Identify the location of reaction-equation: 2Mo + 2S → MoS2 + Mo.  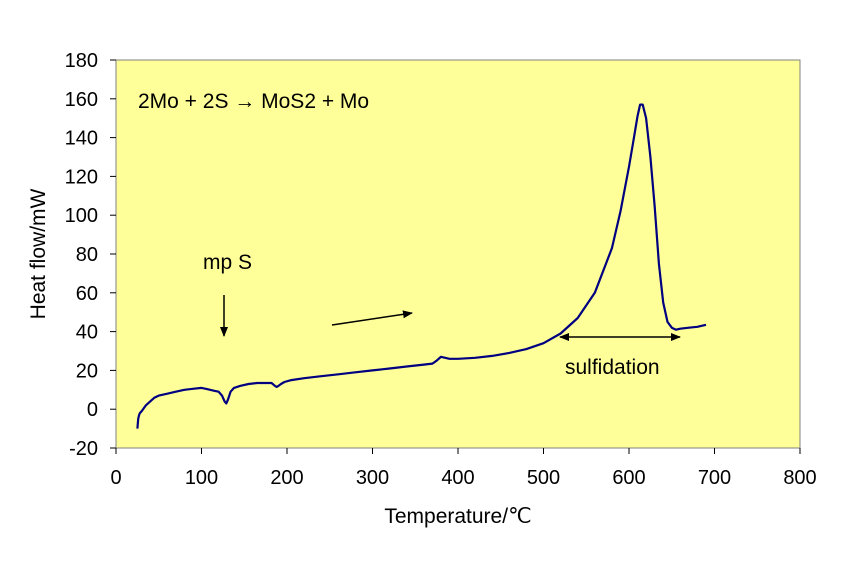
(253, 101).